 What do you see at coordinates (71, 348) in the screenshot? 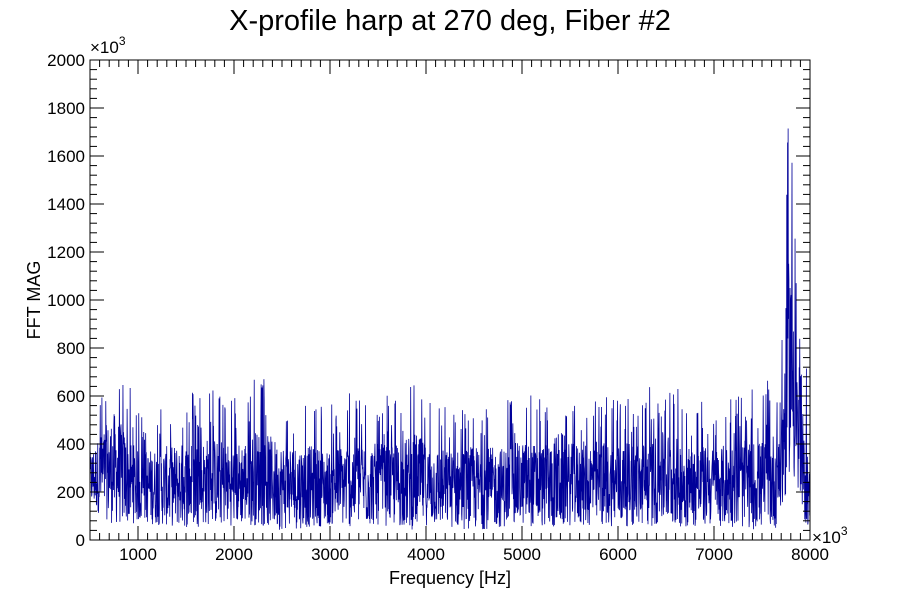
I see `y-tick-label: 800` at bounding box center [71, 348].